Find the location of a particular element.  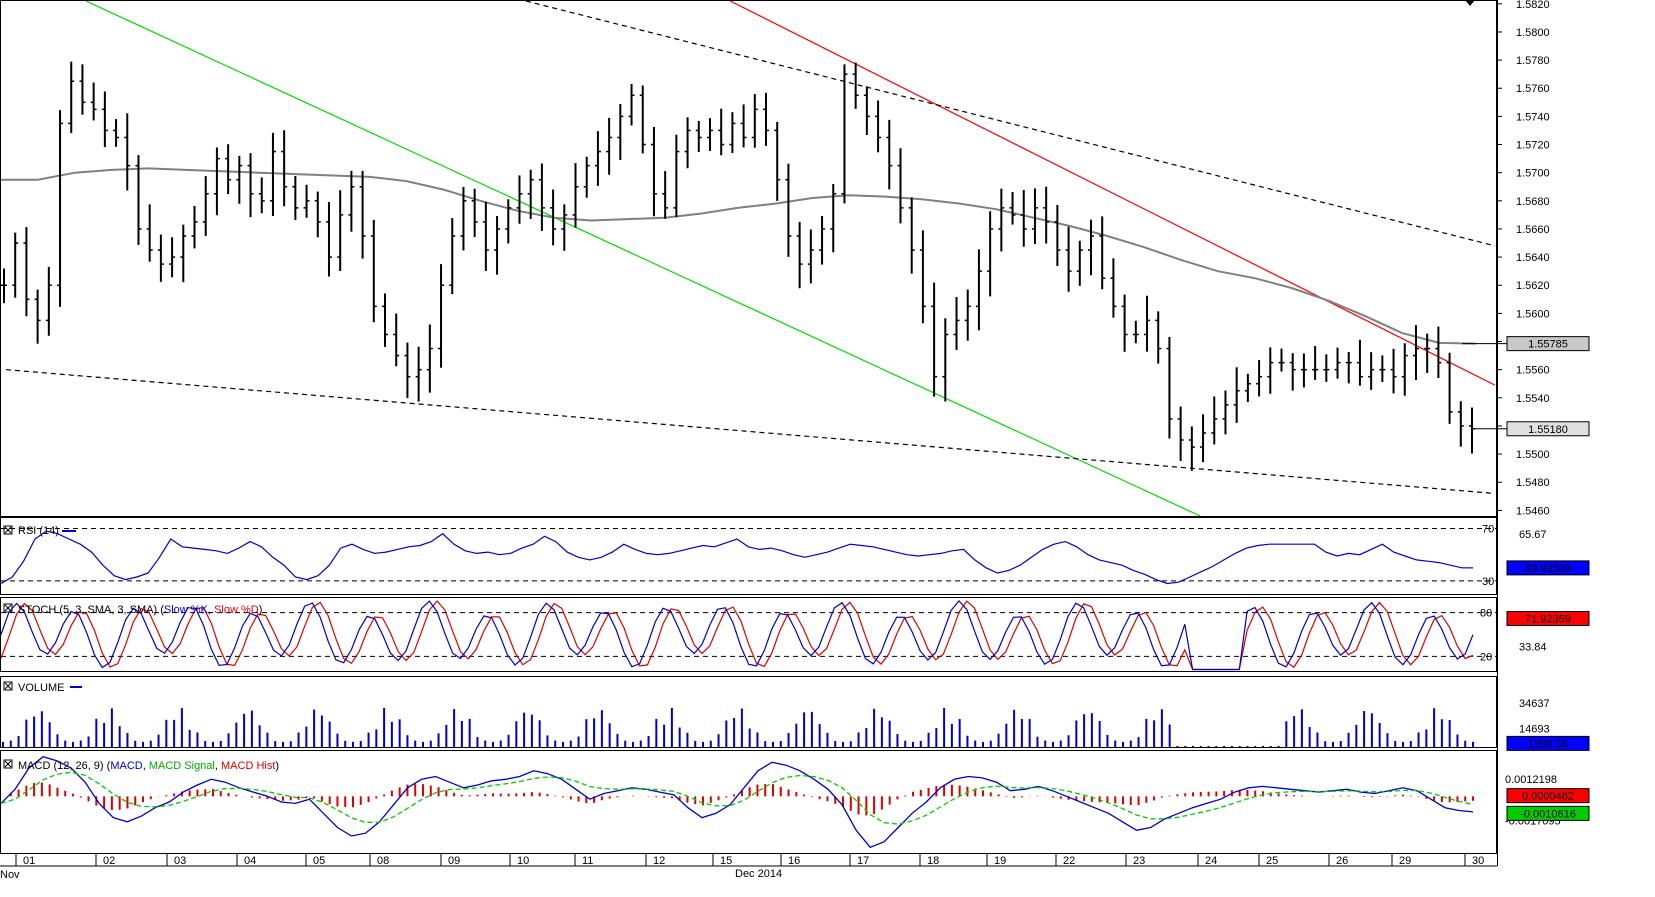

price-tick-label: 1.5480 is located at coordinates (1533, 483).